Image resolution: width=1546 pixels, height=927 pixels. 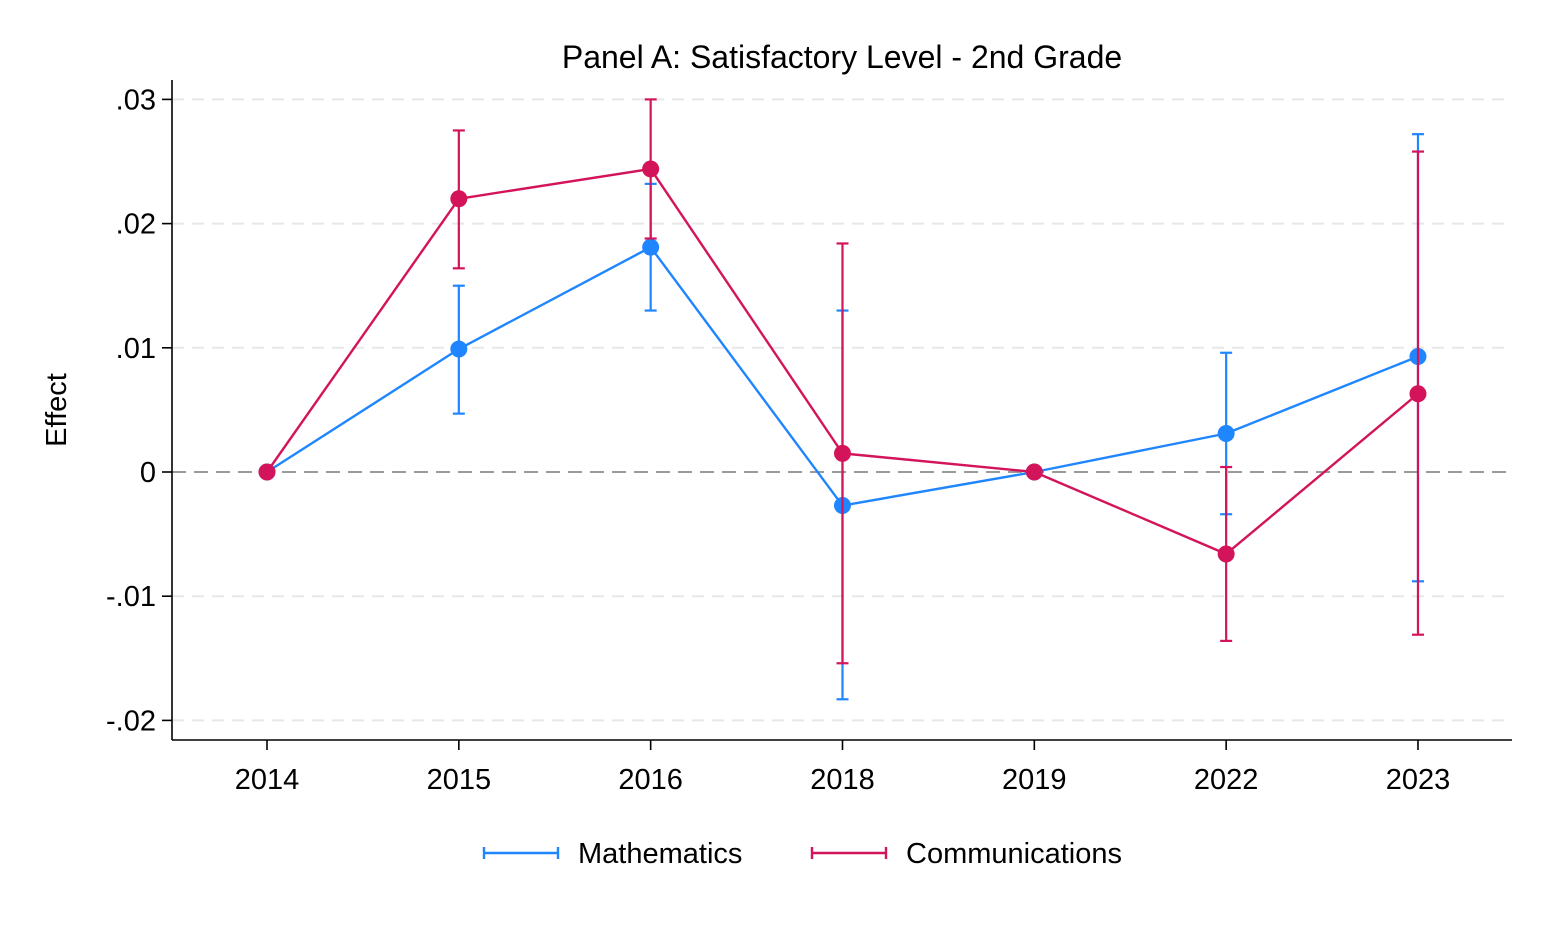 What do you see at coordinates (1034, 780) in the screenshot?
I see `x-tick-label: 2019` at bounding box center [1034, 780].